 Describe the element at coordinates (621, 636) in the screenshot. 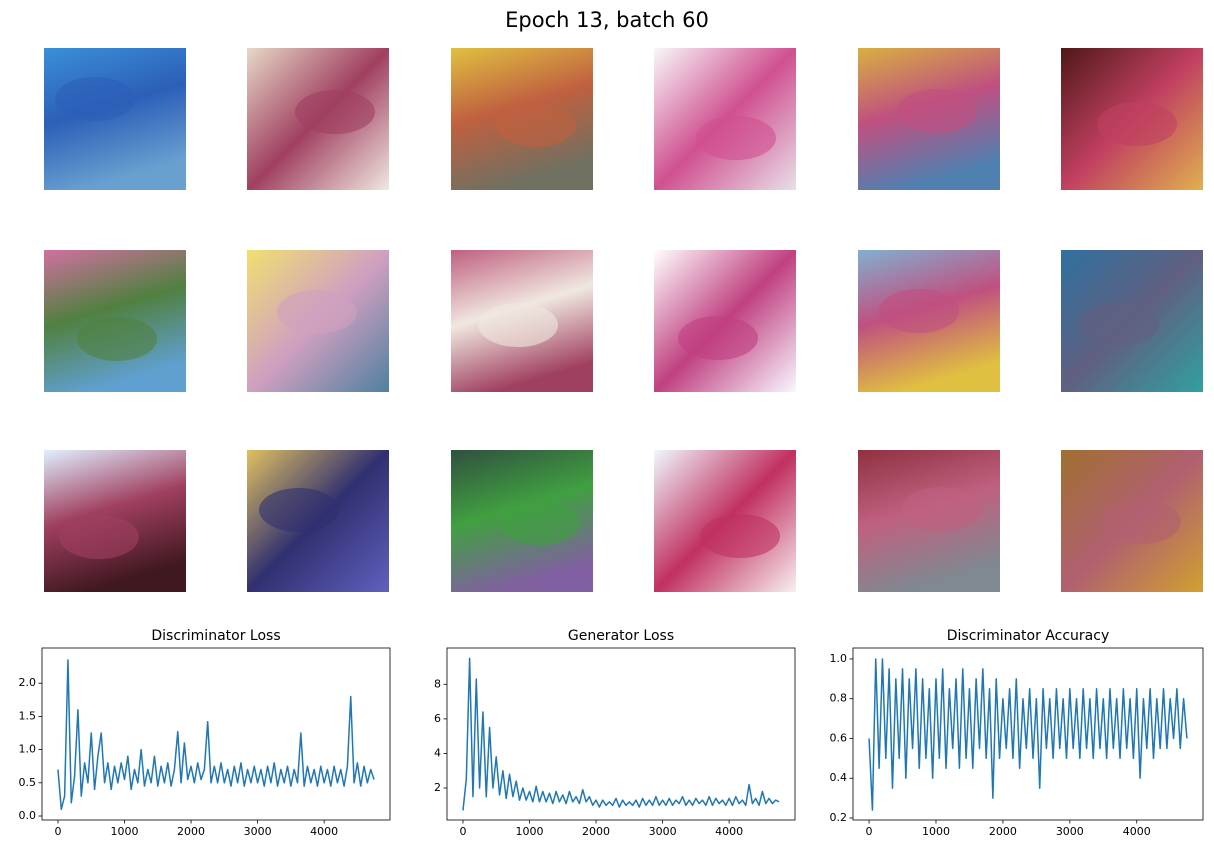

I see `chart-title: Generator Loss` at that location.